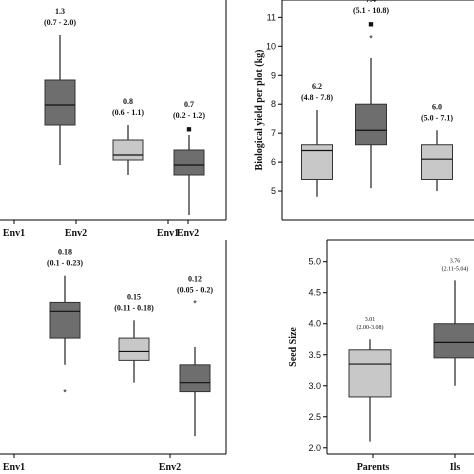 Image resolution: width=474 pixels, height=474 pixels. What do you see at coordinates (273, 104) in the screenshot?
I see `y-tick-label: 8` at bounding box center [273, 104].